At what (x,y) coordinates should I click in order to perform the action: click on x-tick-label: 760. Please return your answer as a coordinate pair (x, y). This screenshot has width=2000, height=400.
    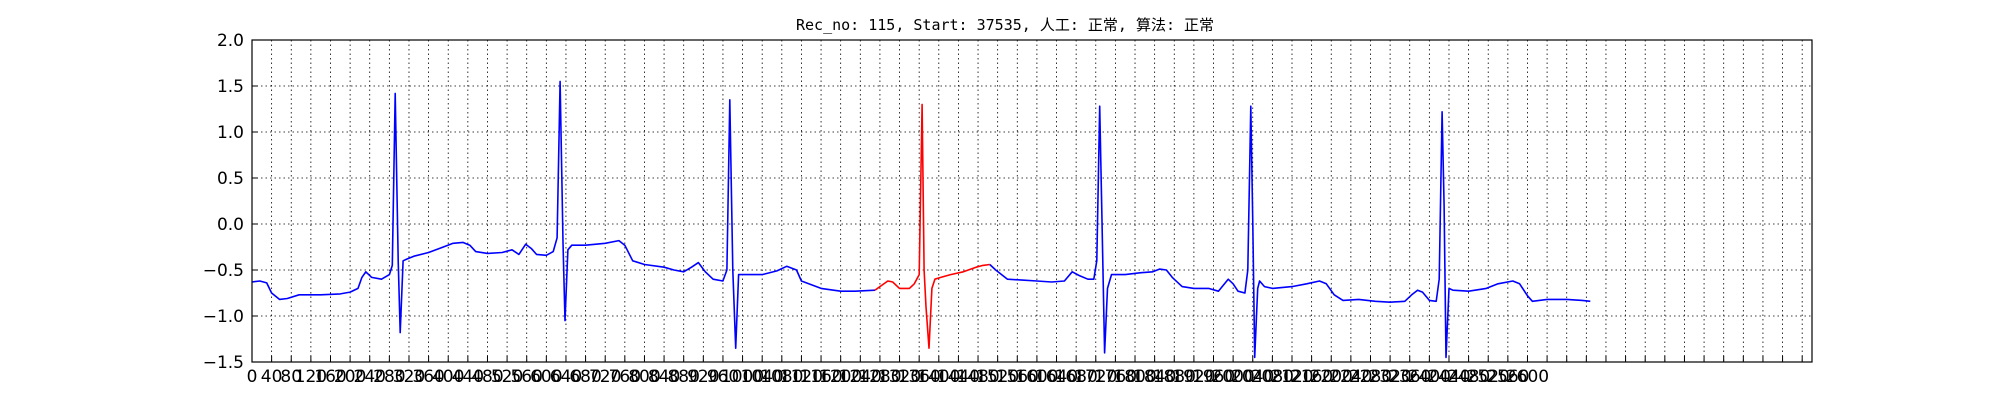
    Looking at the image, I should click on (625, 377).